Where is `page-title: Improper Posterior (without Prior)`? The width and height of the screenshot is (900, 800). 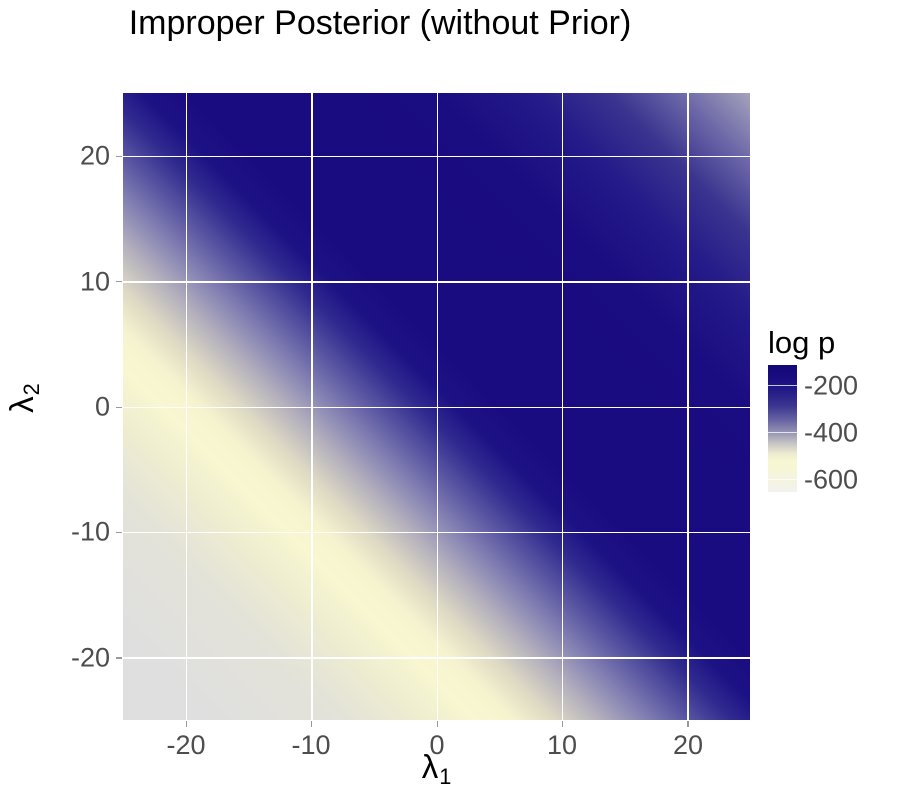
page-title: Improper Posterior (without Prior) is located at coordinates (380, 23).